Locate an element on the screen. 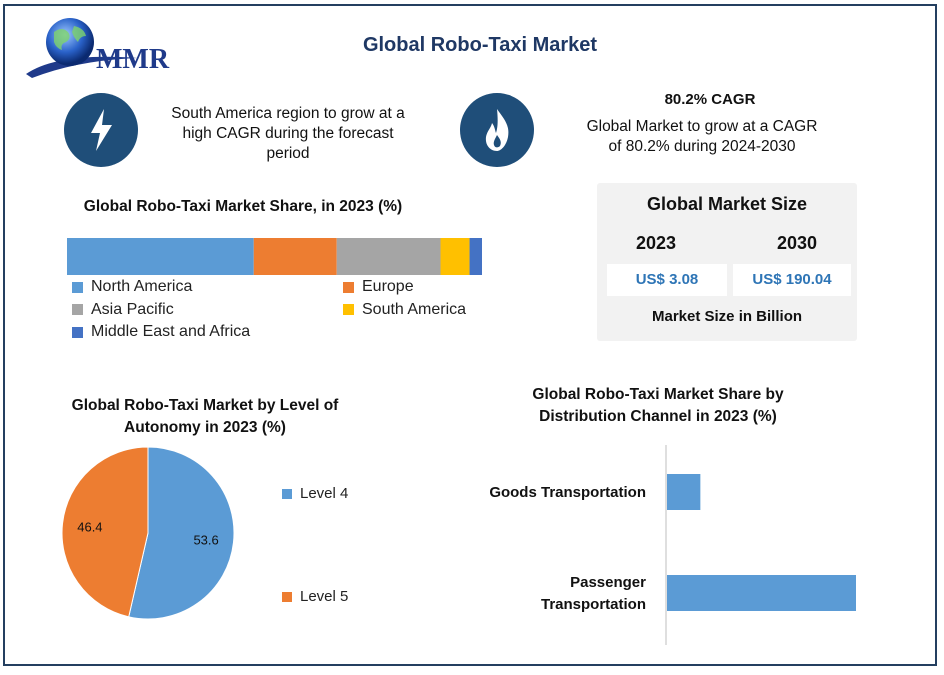 The height and width of the screenshot is (675, 944). lightning-icon is located at coordinates (101, 130).